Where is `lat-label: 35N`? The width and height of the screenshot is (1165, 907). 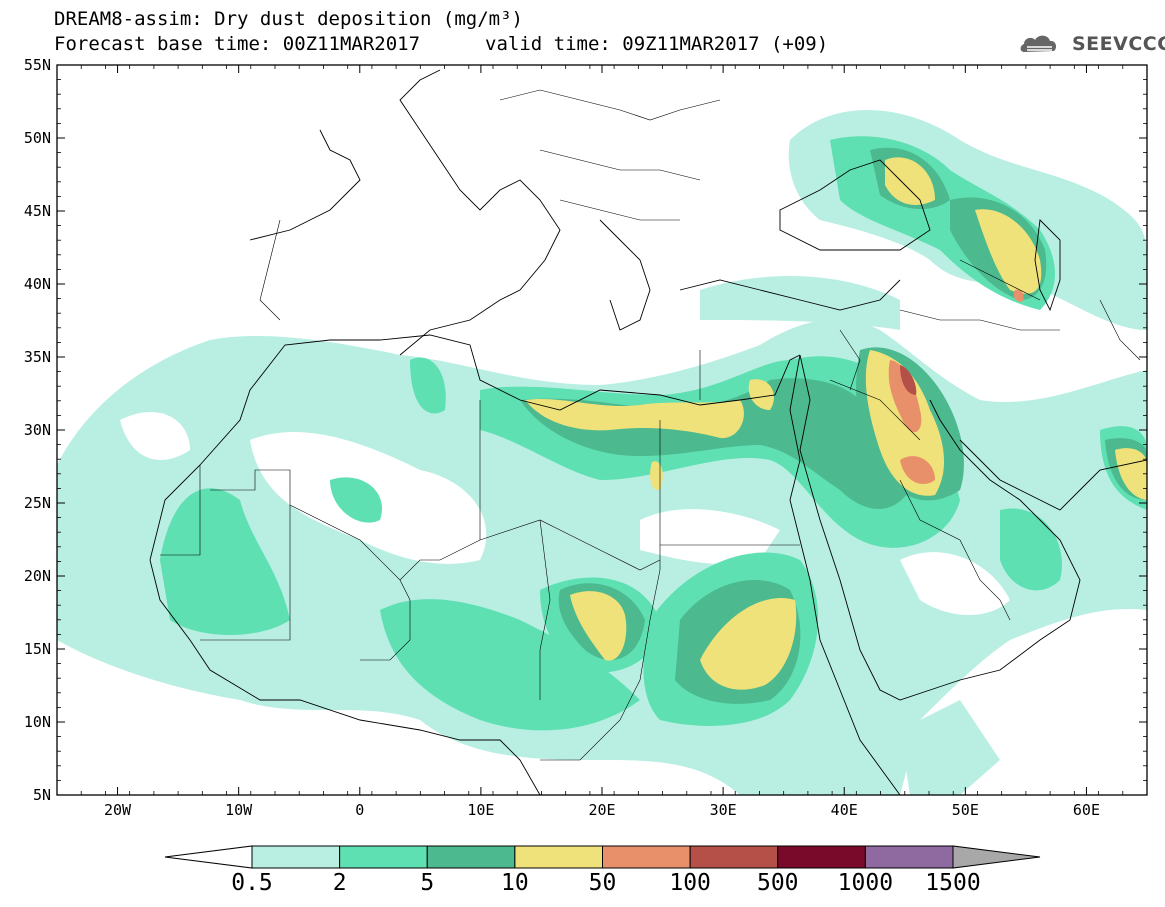
lat-label: 35N is located at coordinates (37, 357).